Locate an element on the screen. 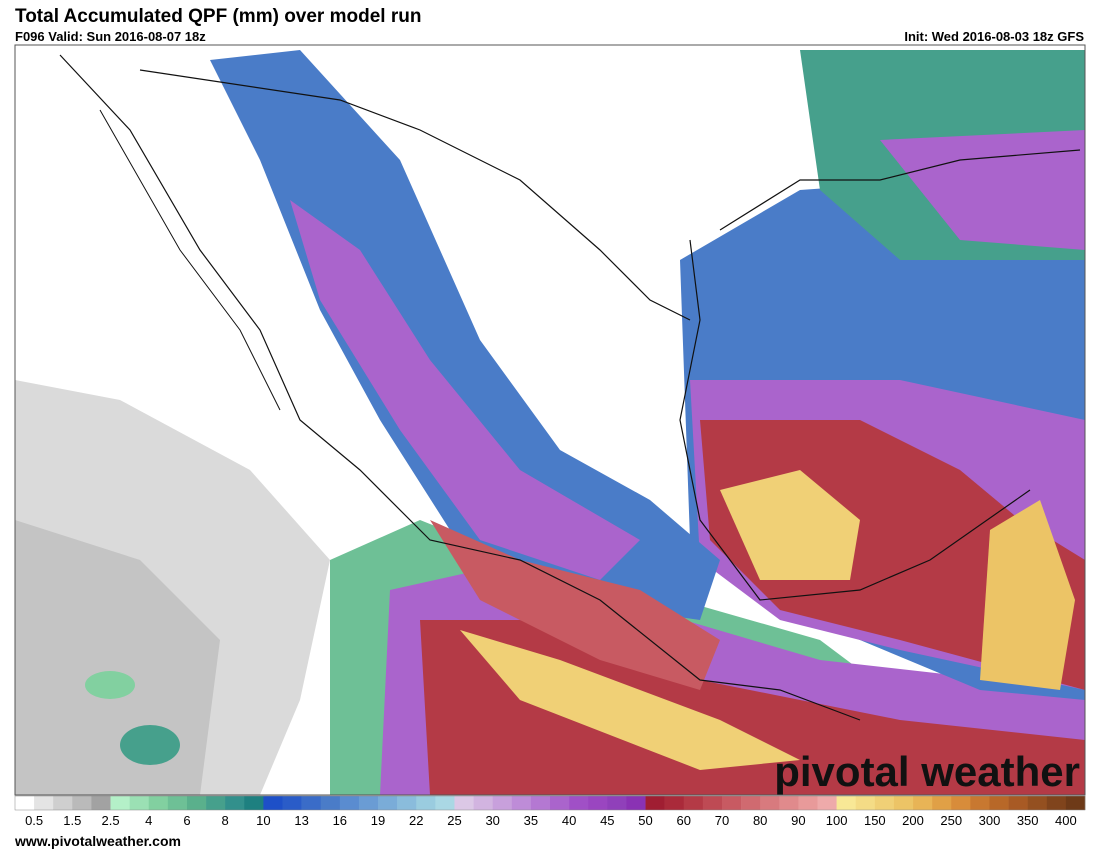 Image resolution: width=1100 pixels, height=850 pixels. colorbar-frame is located at coordinates (550, 803).